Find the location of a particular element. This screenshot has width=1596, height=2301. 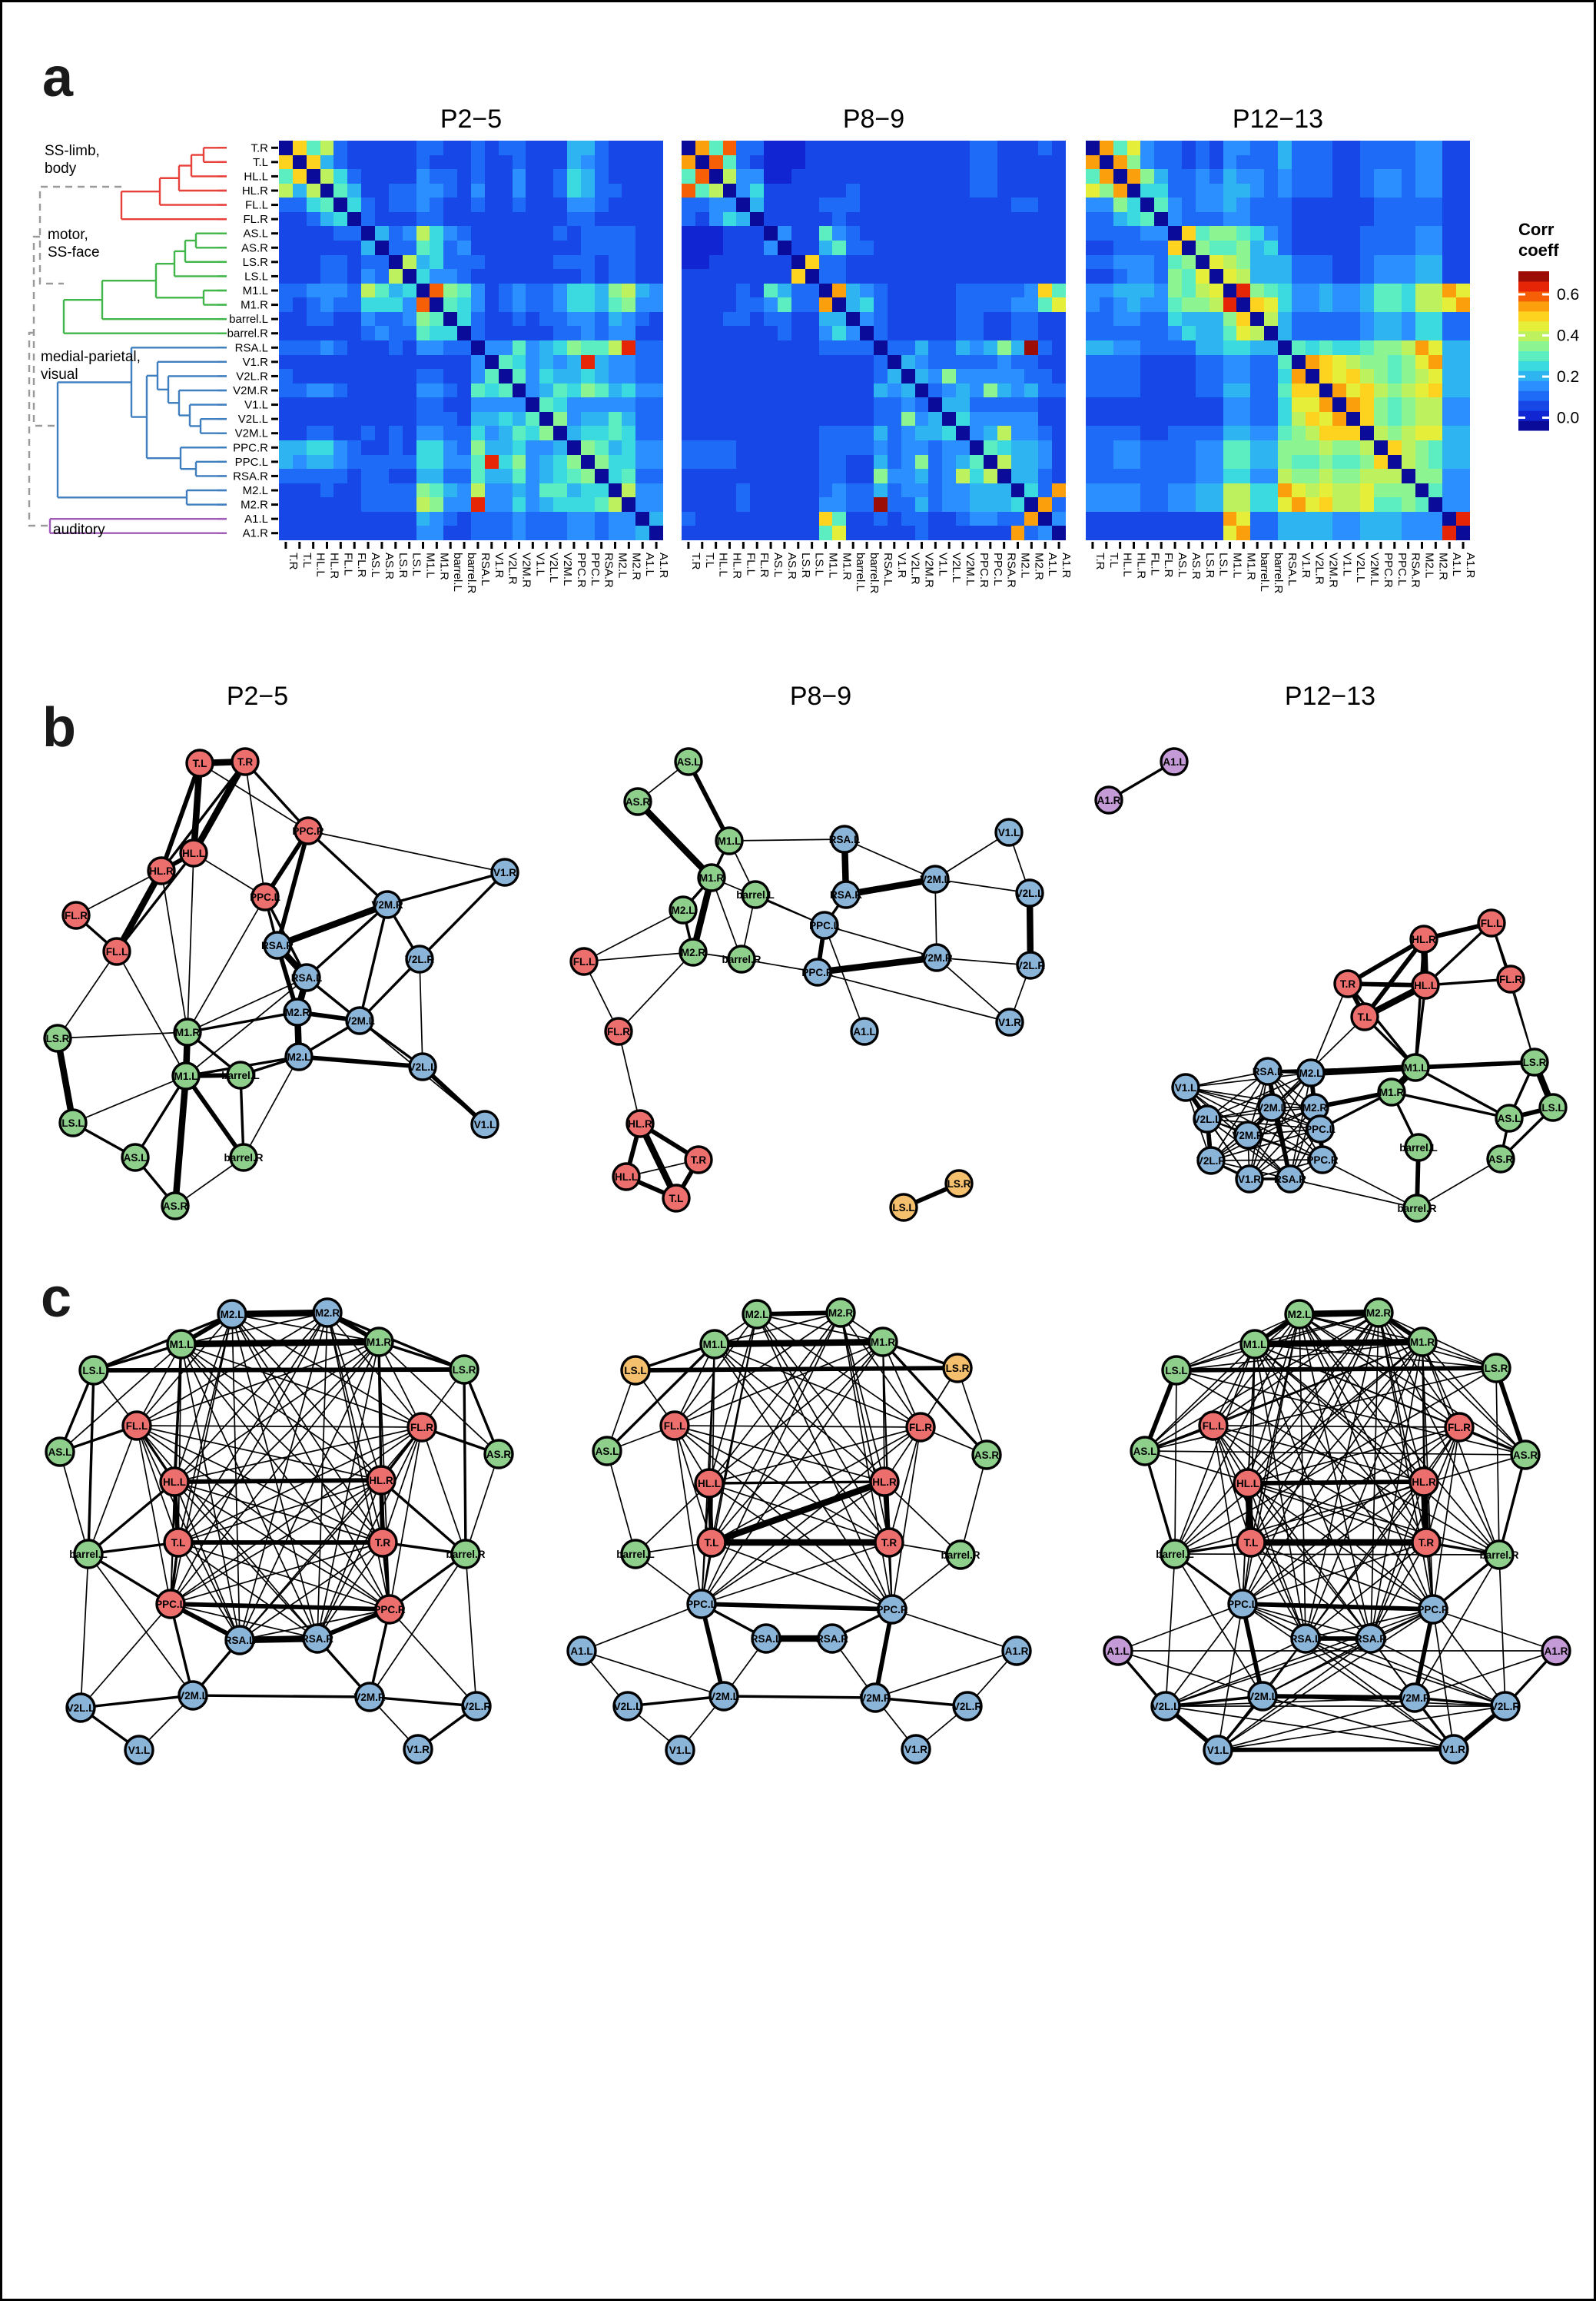

network-node-label: FL.L is located at coordinates (675, 1426).